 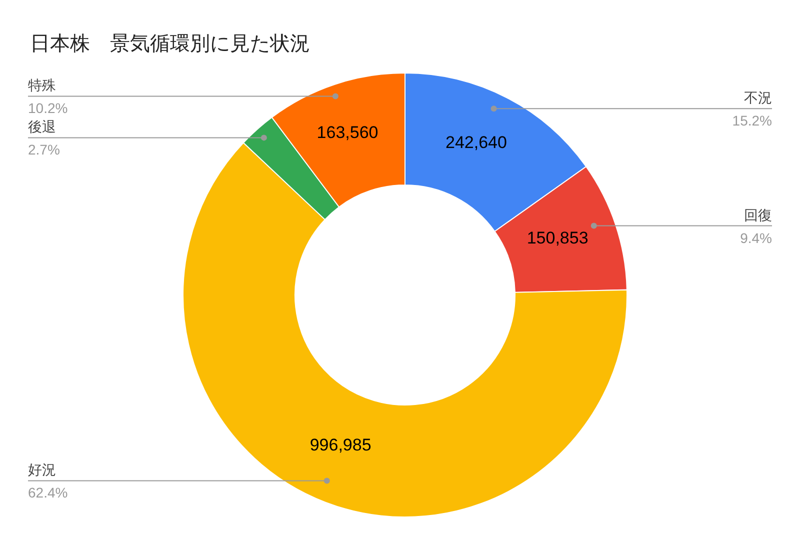 I want to click on text: 62.4%, so click(x=48, y=492).